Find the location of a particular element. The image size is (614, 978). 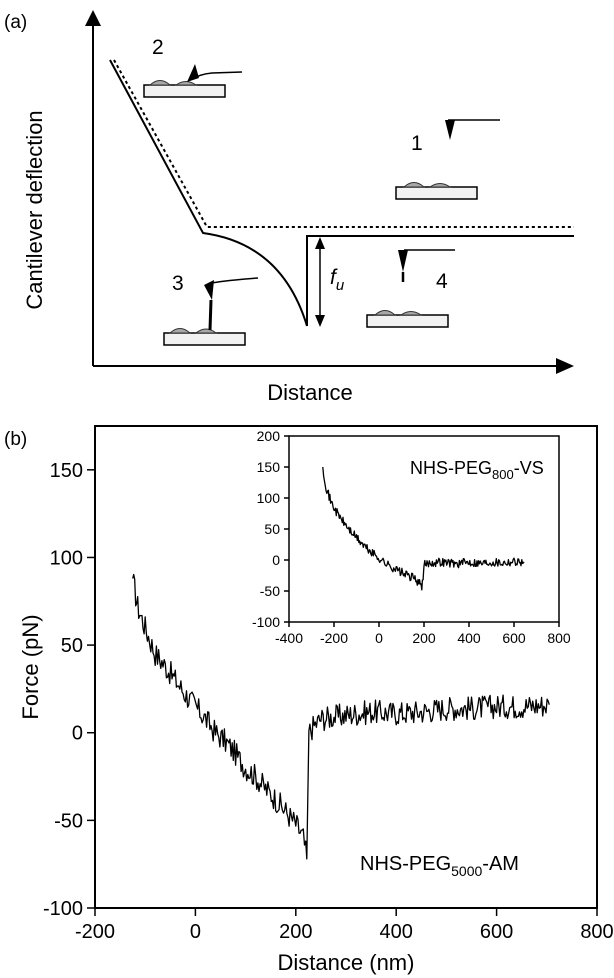

rupture-curve is located at coordinates (440, 280).